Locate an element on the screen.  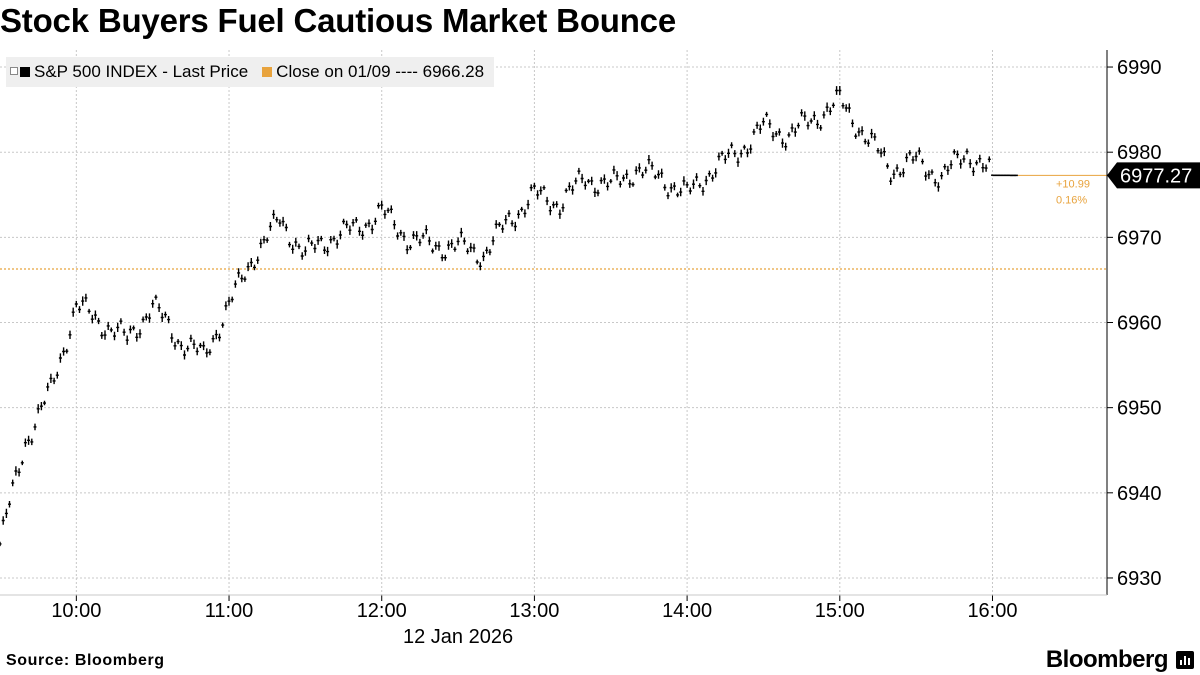
legend-item-reference: Close on 01/09 ---- 6966.28 is located at coordinates (373, 72).